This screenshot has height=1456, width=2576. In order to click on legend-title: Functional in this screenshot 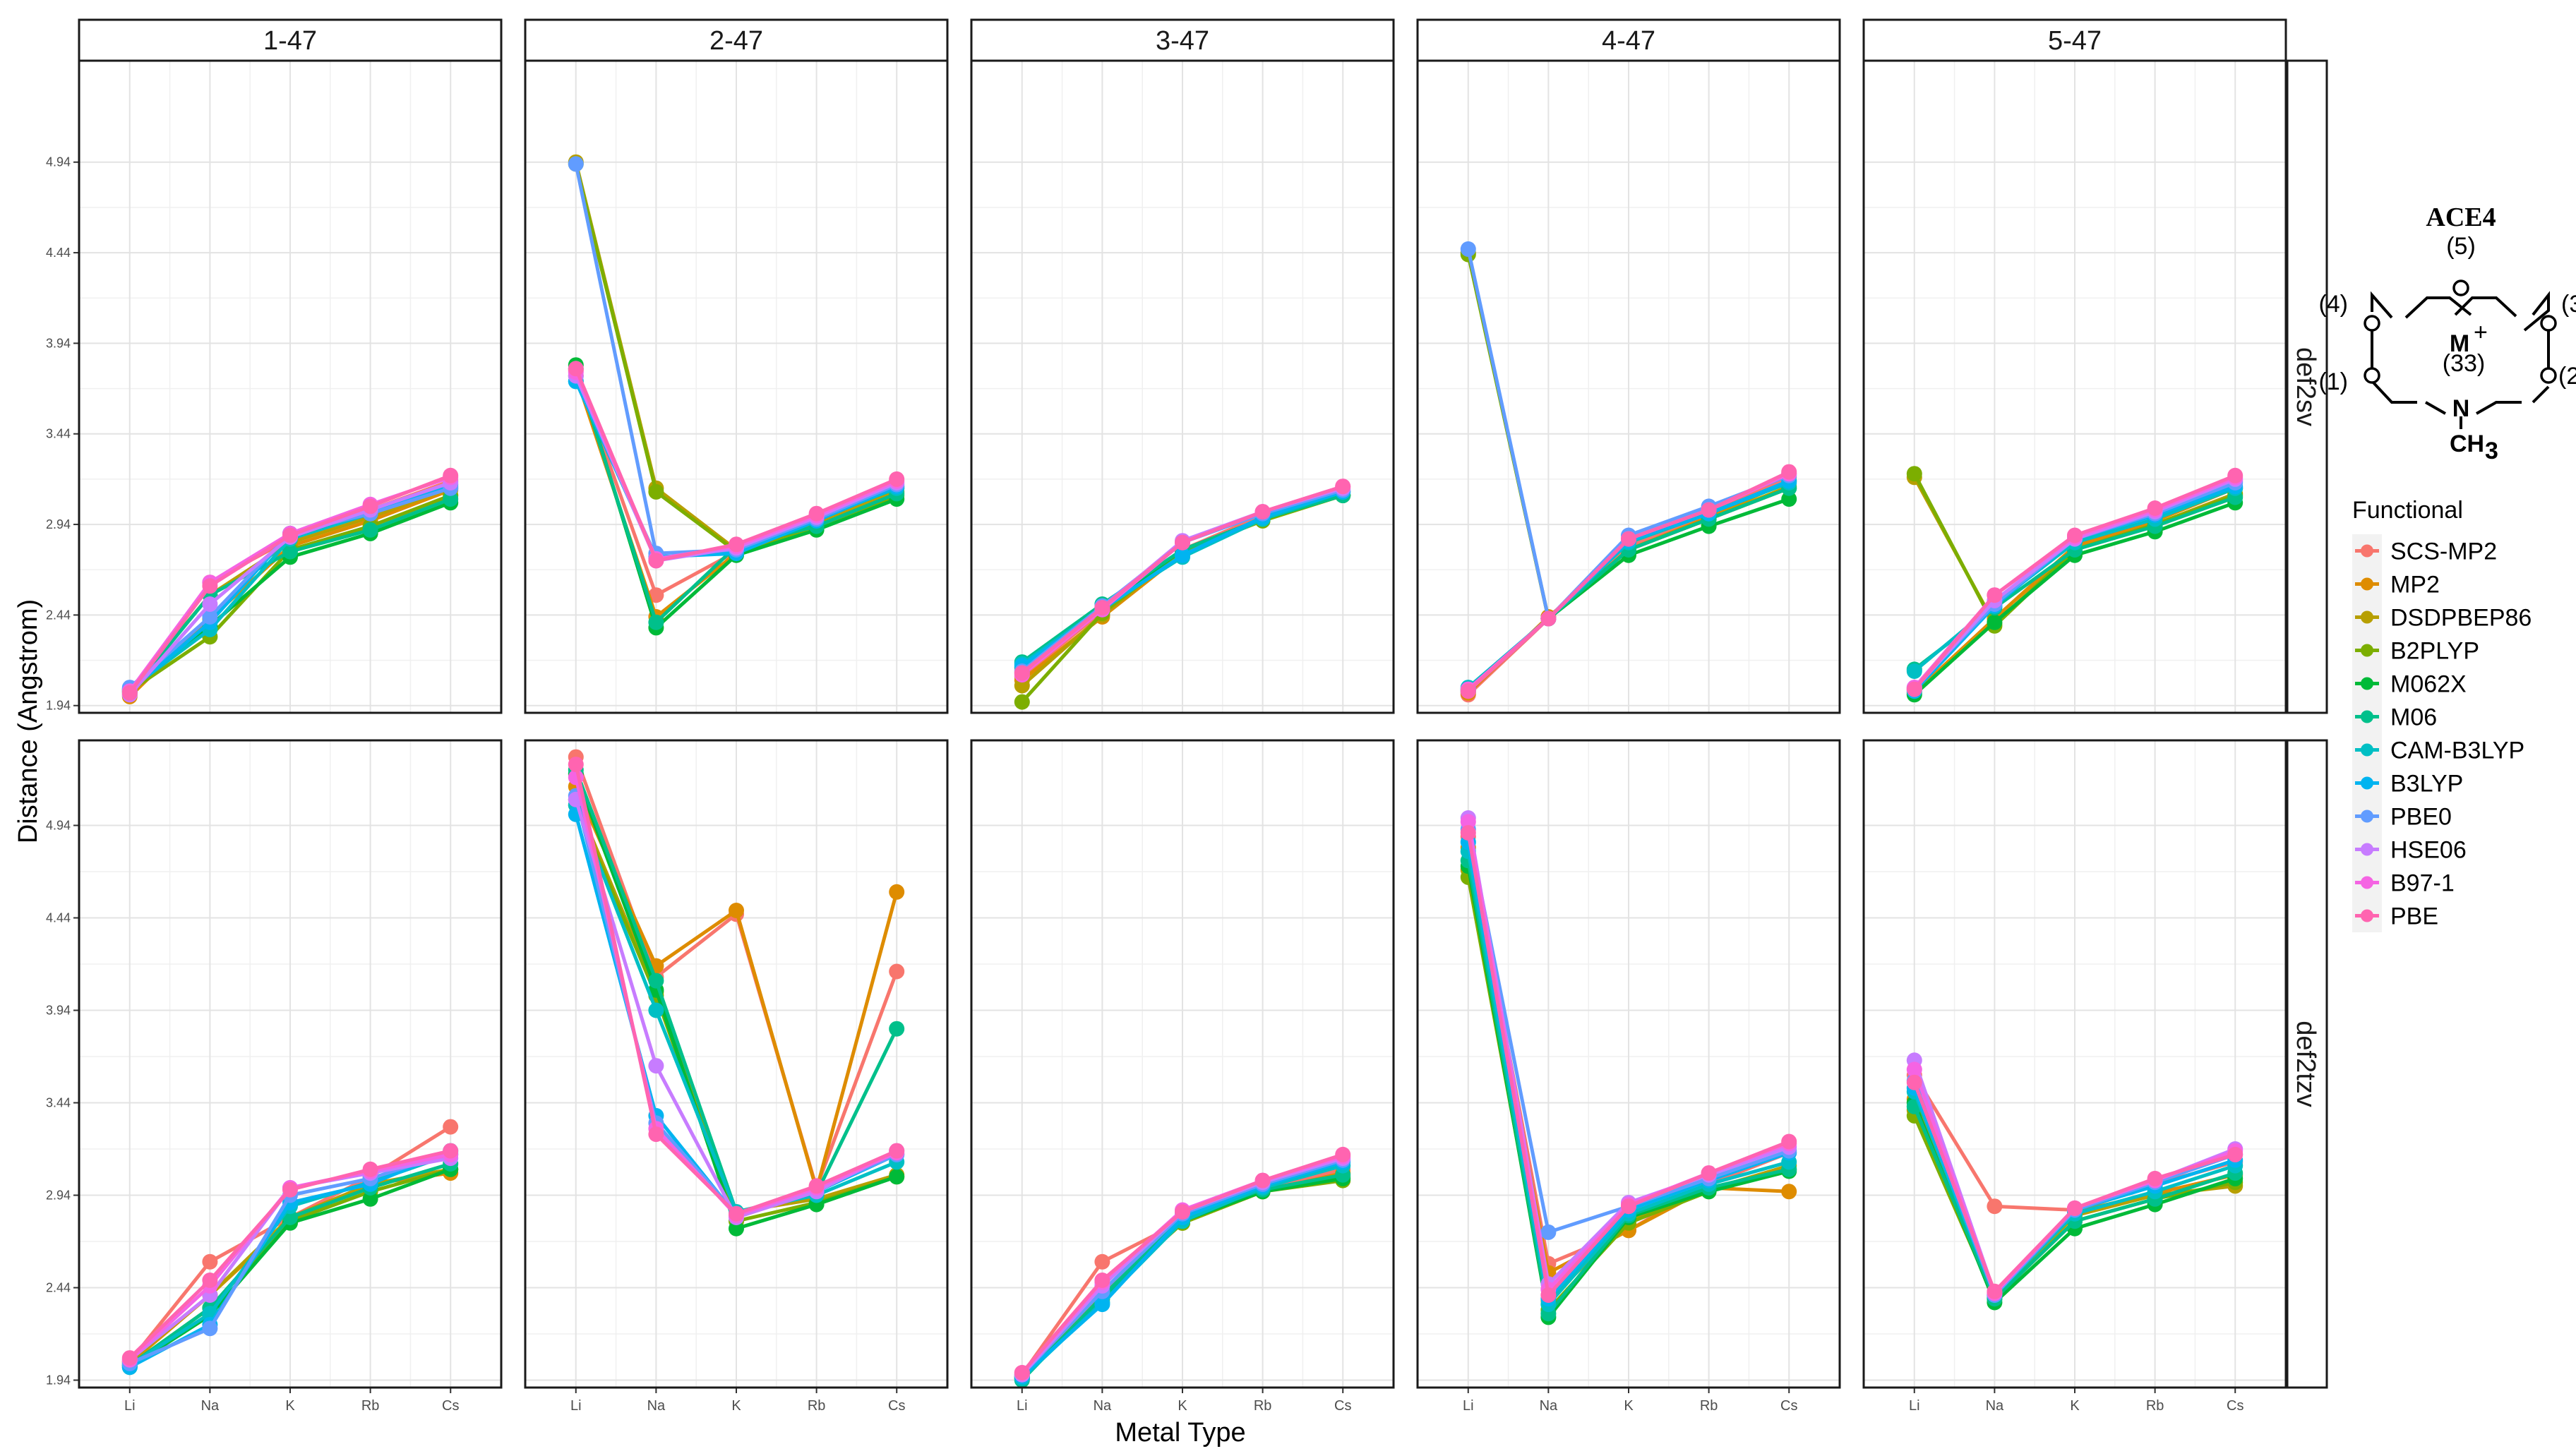, I will do `click(2407, 510)`.